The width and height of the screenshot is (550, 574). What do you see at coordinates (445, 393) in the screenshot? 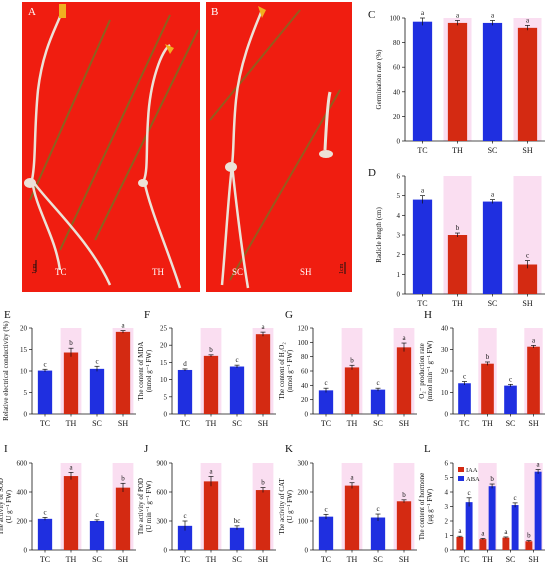
I see `ytick-label-h-1: 10` at bounding box center [445, 393].